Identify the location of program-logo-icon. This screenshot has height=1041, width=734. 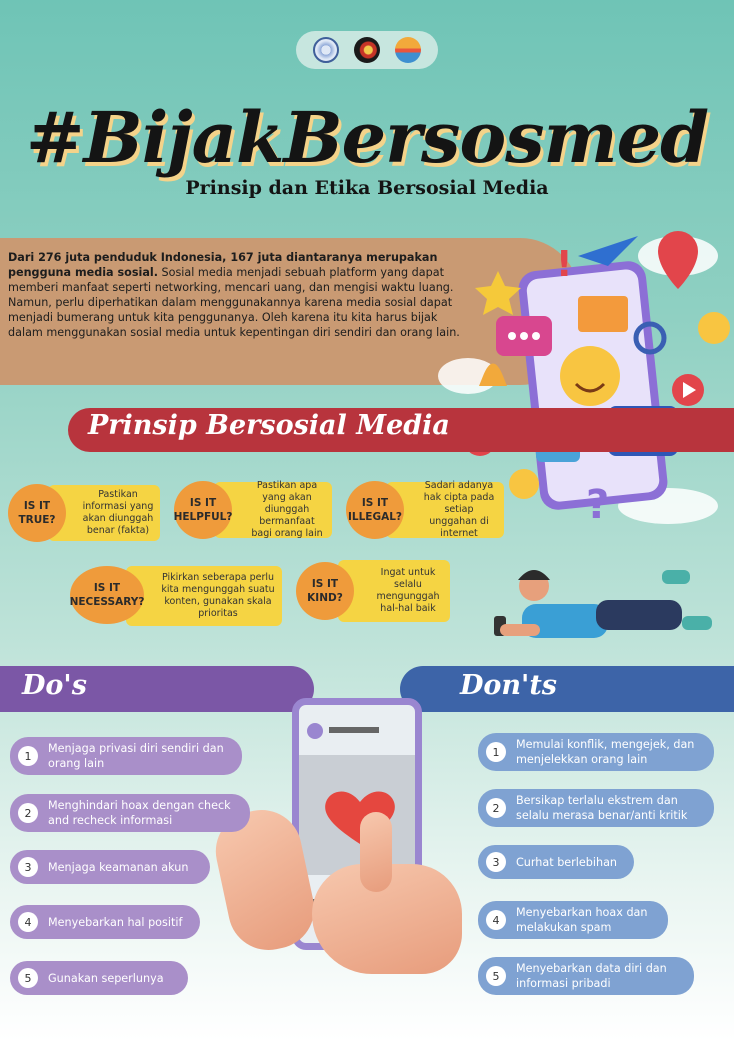
(407, 50).